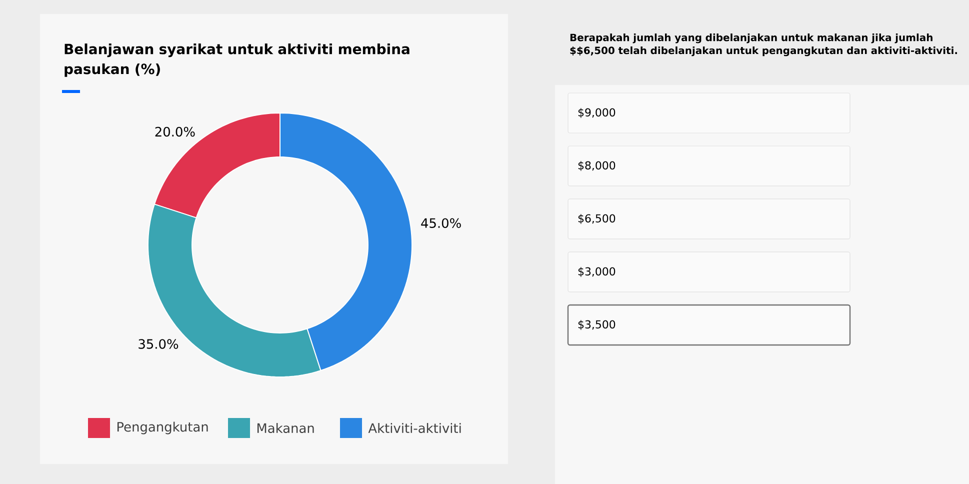 The image size is (969, 484). Describe the element at coordinates (237, 60) in the screenshot. I see `chart-title: Belanjawan syarikat untuk aktiviti membina pasukan (%)` at that location.